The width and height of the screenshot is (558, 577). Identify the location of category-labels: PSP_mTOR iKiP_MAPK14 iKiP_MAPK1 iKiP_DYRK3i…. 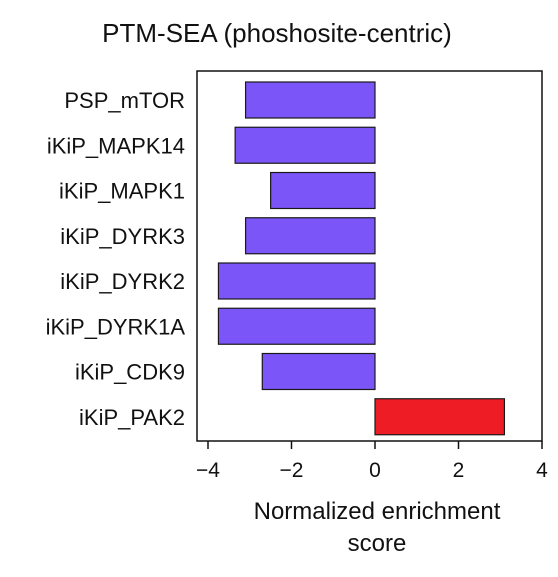
(116, 259).